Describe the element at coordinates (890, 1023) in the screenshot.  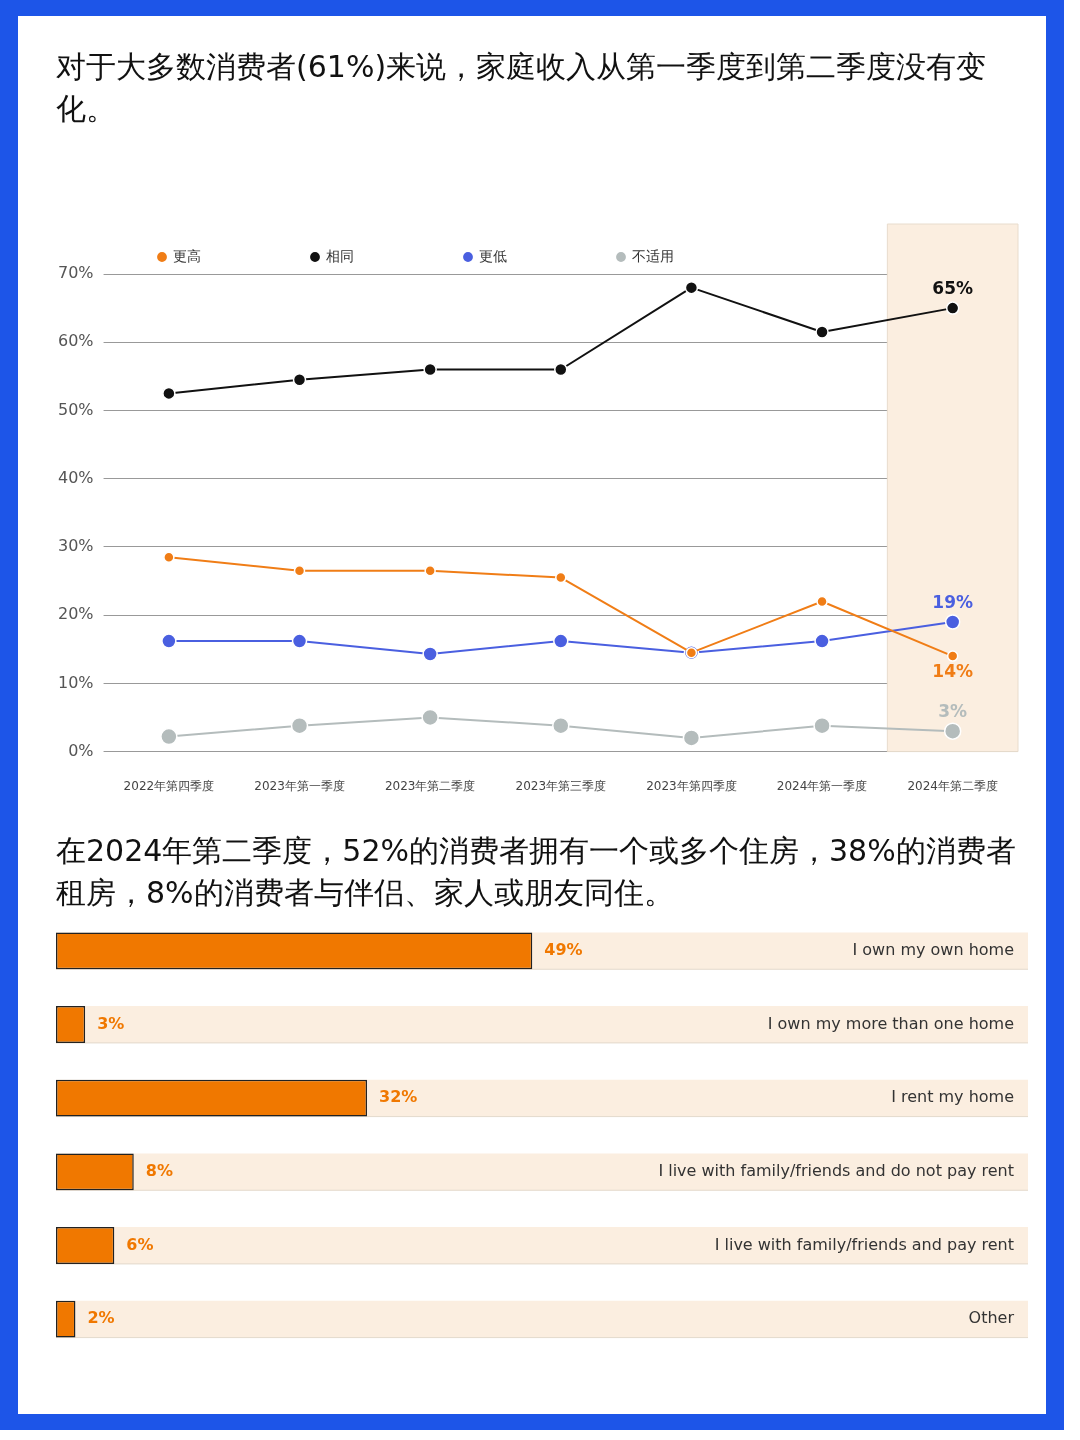
I see `y-tick-label: I own my more than one home` at that location.